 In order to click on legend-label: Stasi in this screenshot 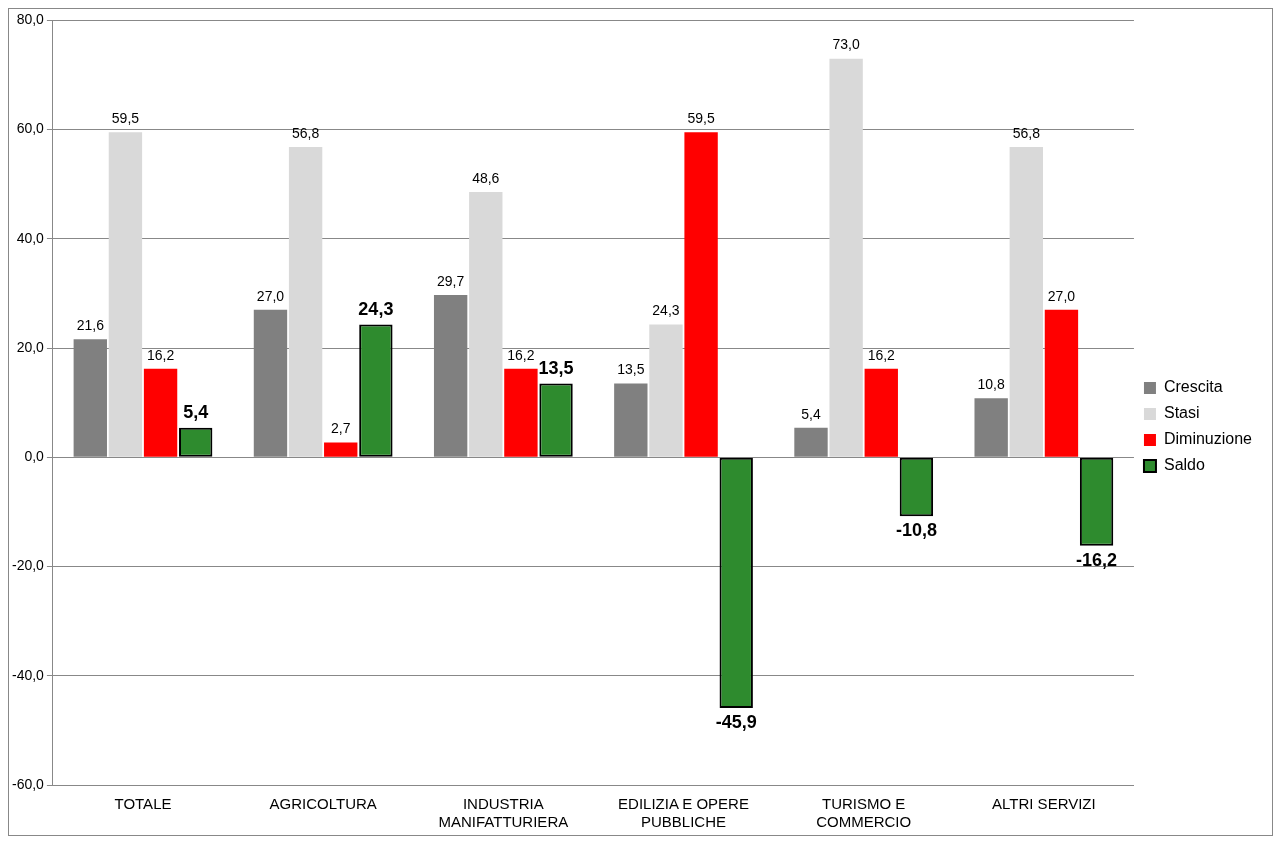, I will do `click(1181, 413)`.